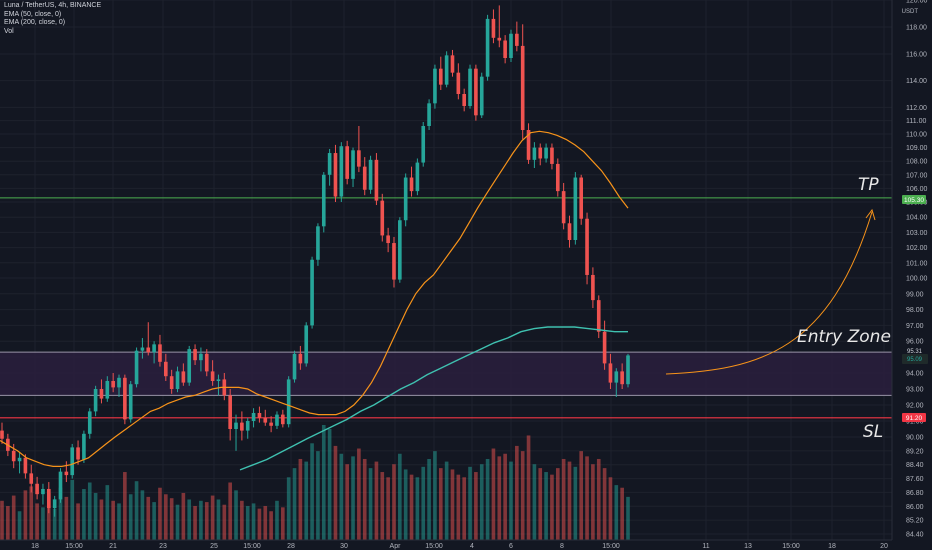 The height and width of the screenshot is (550, 932). What do you see at coordinates (915, 465) in the screenshot?
I see `price-tick-label: 88.40` at bounding box center [915, 465].